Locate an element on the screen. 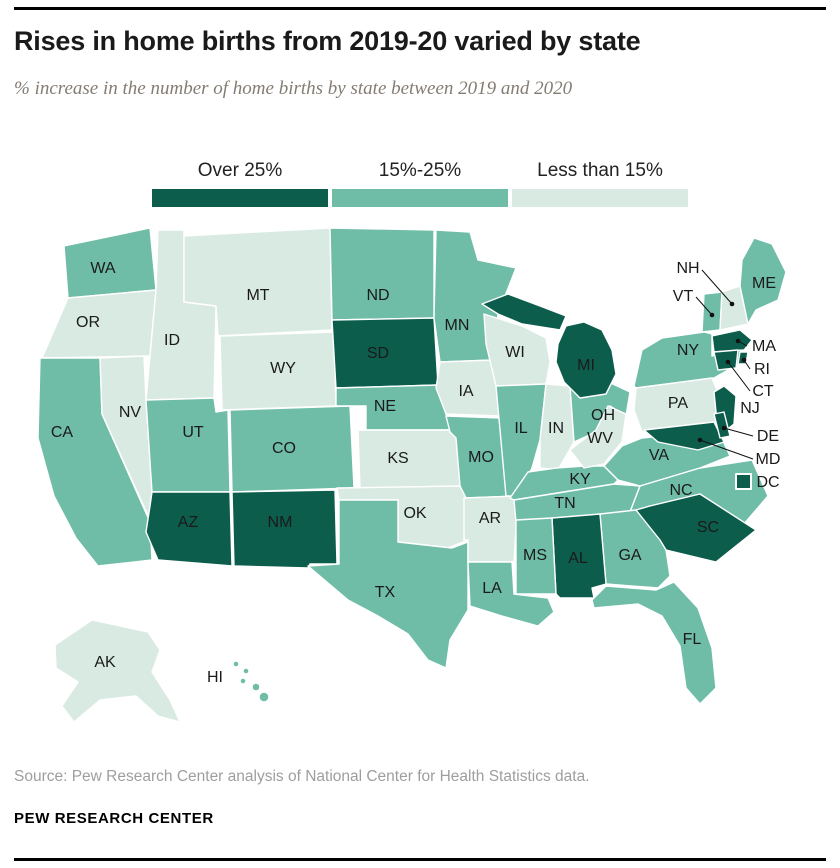  state-nm is located at coordinates (284, 529).